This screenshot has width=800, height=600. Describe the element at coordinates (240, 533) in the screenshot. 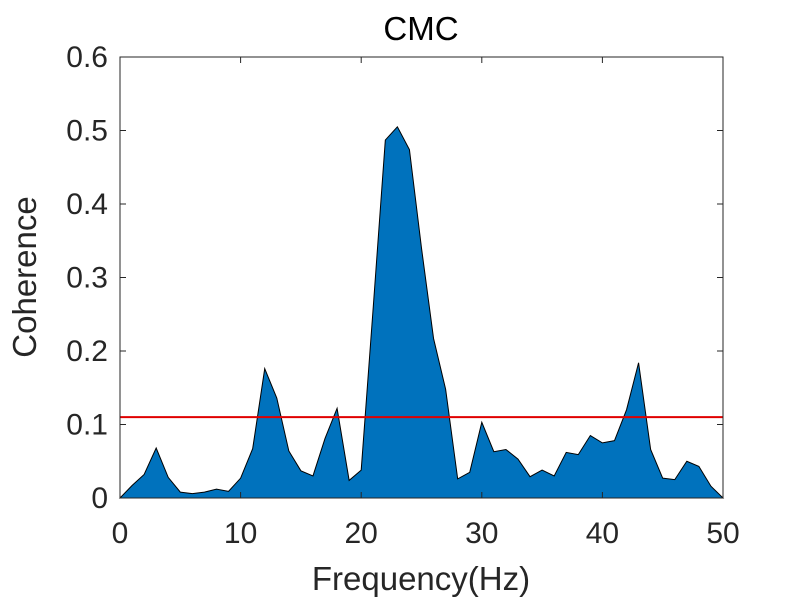

I see `x-tick-label: 10` at that location.